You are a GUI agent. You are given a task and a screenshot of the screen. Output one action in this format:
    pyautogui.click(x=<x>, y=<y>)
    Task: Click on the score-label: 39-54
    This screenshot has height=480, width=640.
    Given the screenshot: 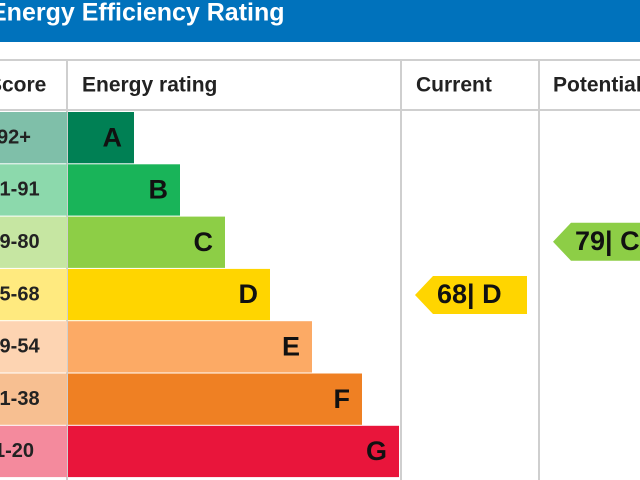 What is the action you would take?
    pyautogui.click(x=20, y=347)
    